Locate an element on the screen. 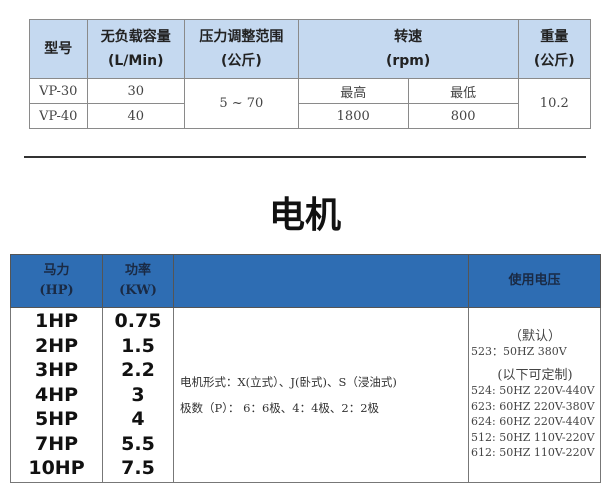  kw-value: 3 is located at coordinates (138, 394).